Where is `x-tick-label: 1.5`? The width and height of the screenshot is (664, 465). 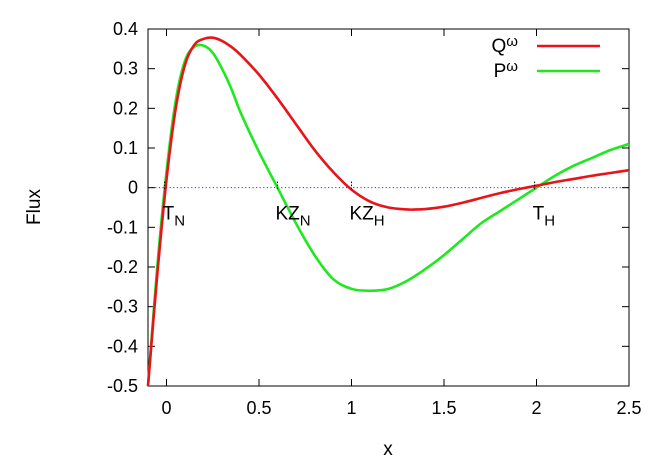 x-tick-label: 1.5 is located at coordinates (443, 408).